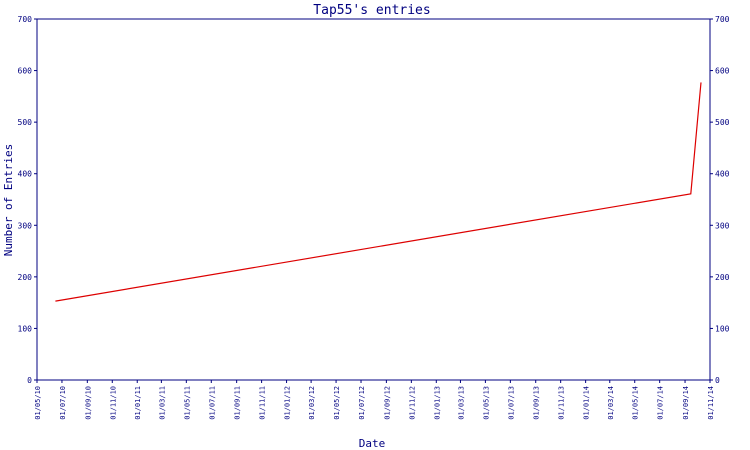  I want to click on x-tick-label: 01/03/11, so click(162, 403).